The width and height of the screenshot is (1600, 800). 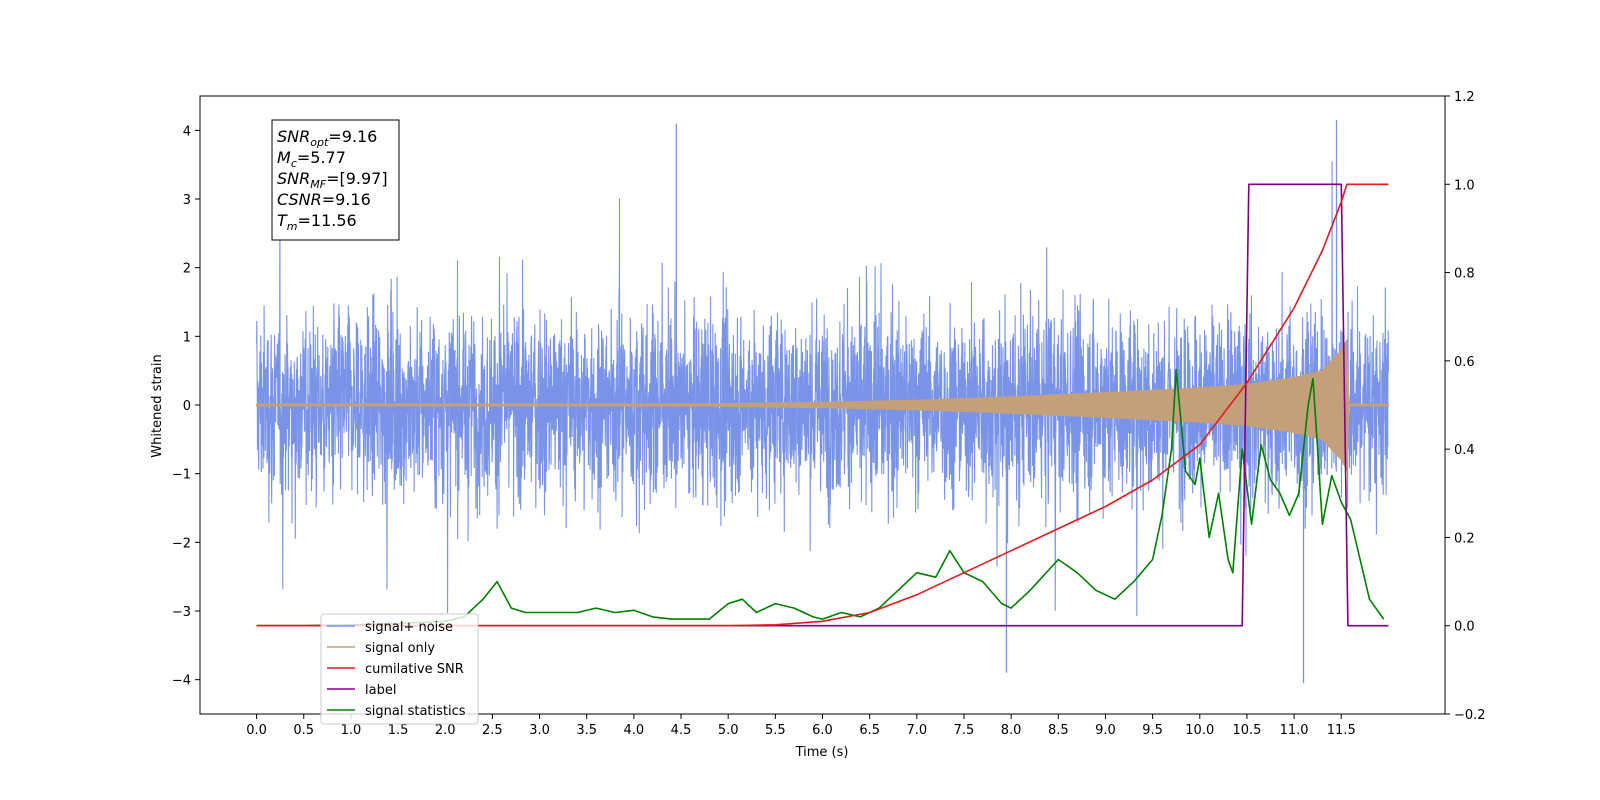 I want to click on y2-tick-label: 1.2, so click(x=1464, y=97).